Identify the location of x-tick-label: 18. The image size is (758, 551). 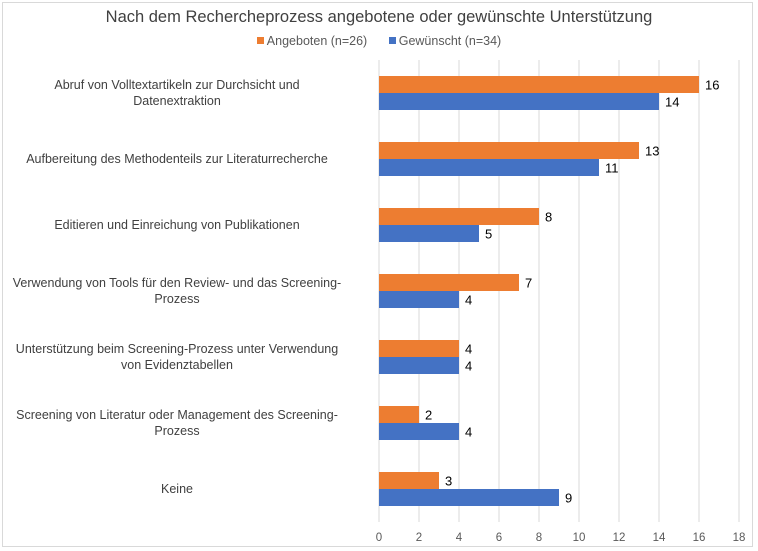
(739, 538).